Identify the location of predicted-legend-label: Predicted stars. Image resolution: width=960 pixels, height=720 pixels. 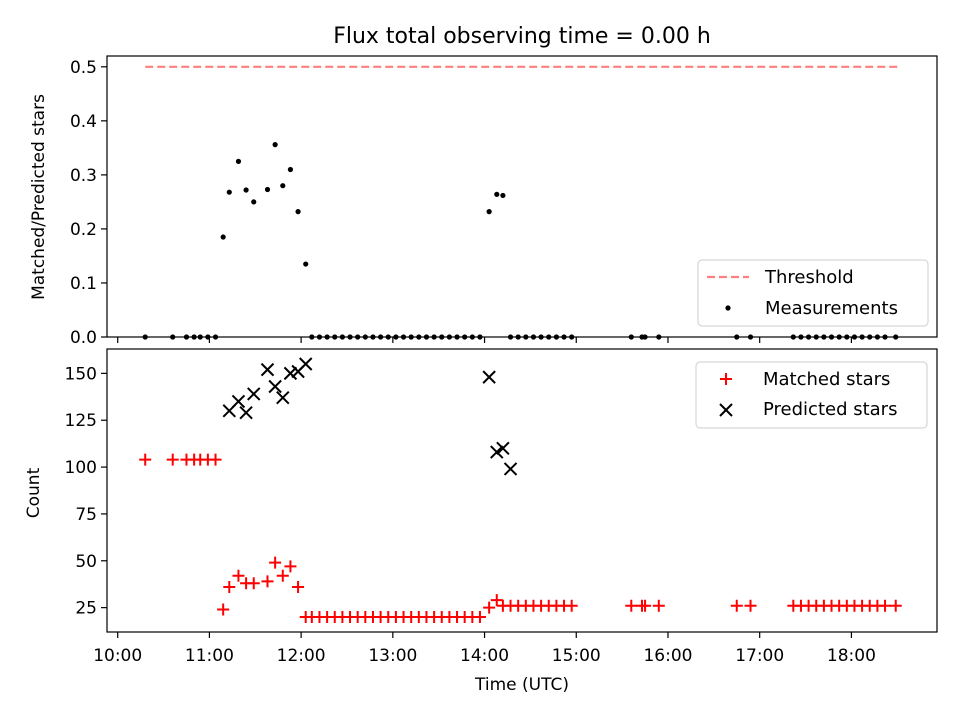
(830, 409).